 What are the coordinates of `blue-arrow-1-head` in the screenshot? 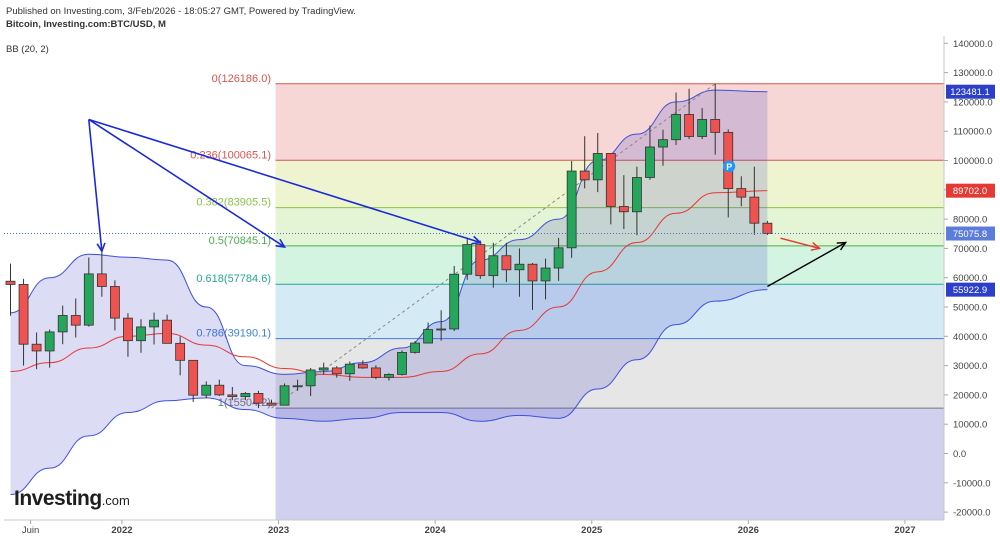 It's located at (101, 248).